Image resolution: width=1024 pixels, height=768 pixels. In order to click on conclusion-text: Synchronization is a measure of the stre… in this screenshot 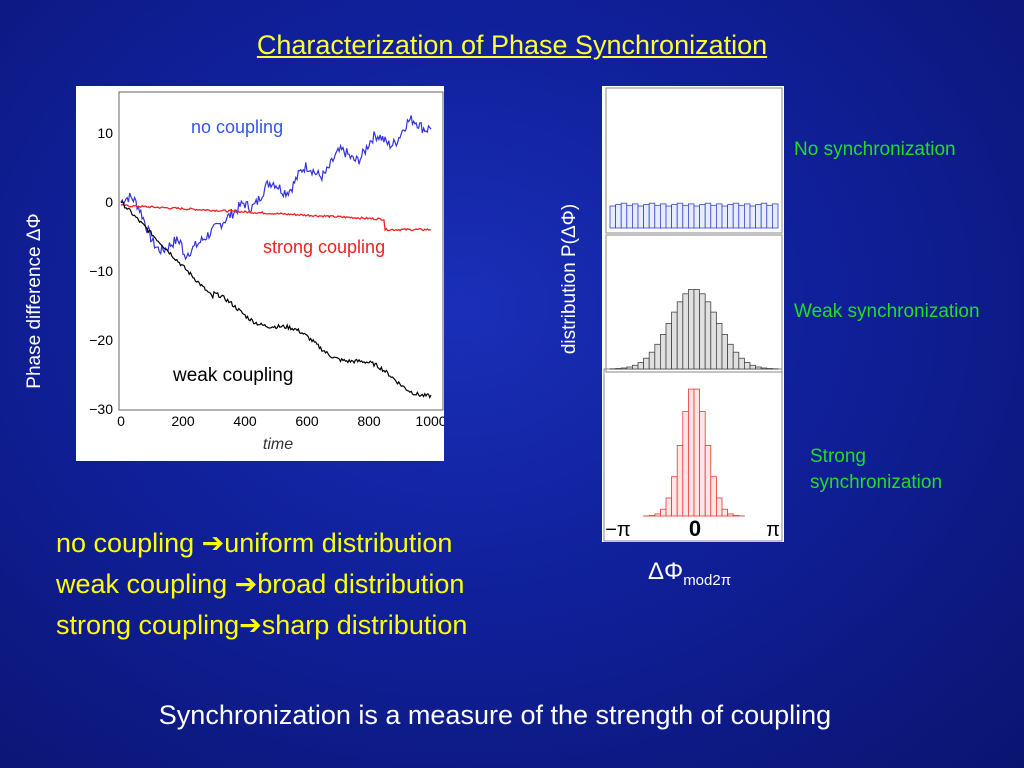, I will do `click(495, 715)`.